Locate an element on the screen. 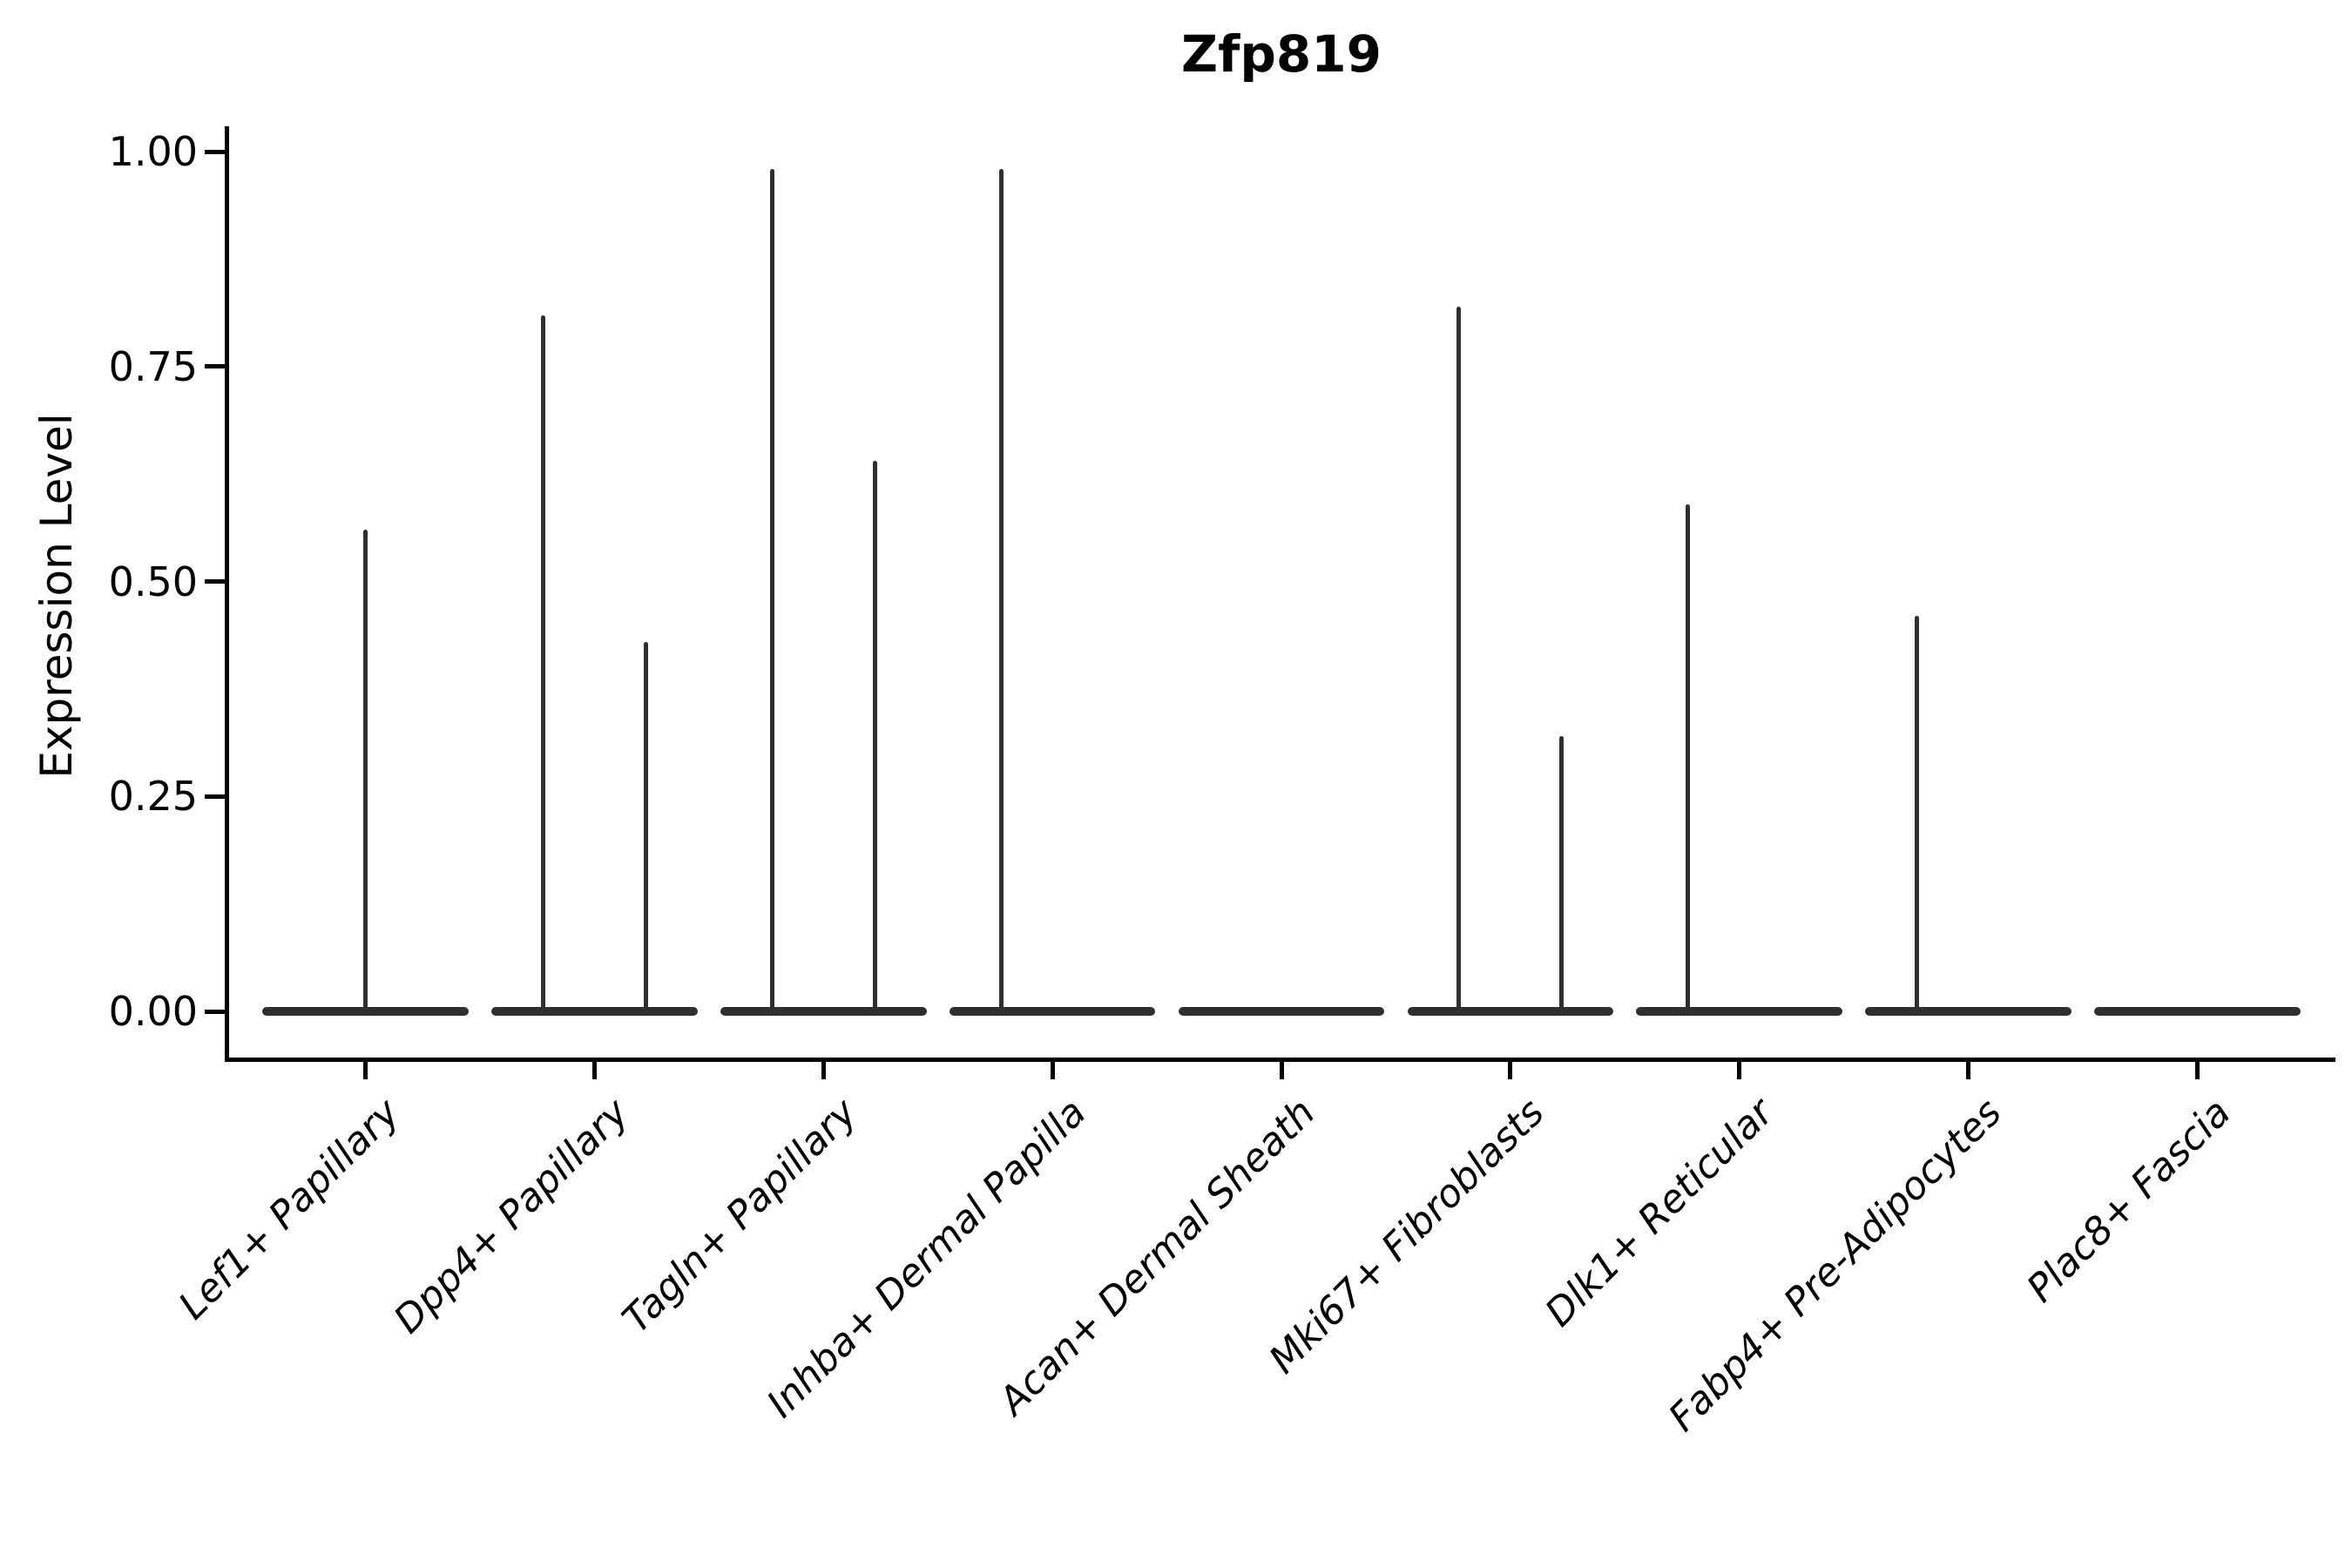  x-tick-label: Tagln+ Papillary is located at coordinates (740, 1216).